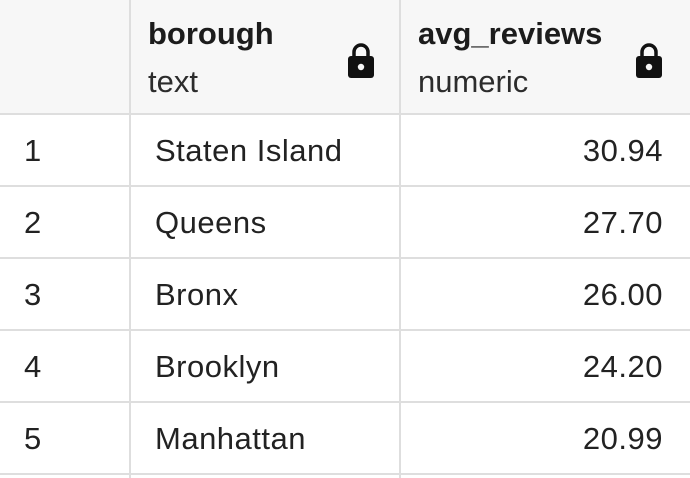 This screenshot has width=690, height=478. Describe the element at coordinates (265, 56) in the screenshot. I see `column-header-borough: borough text` at that location.